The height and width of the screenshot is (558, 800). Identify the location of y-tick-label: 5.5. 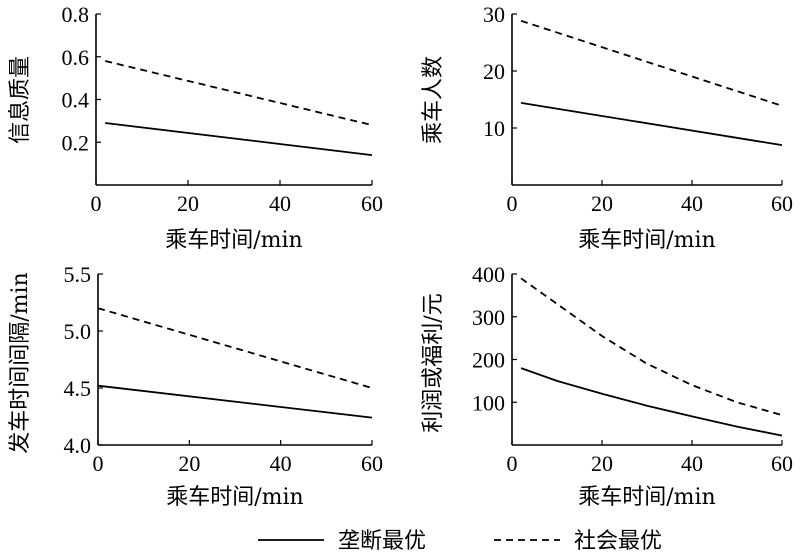
(78, 274).